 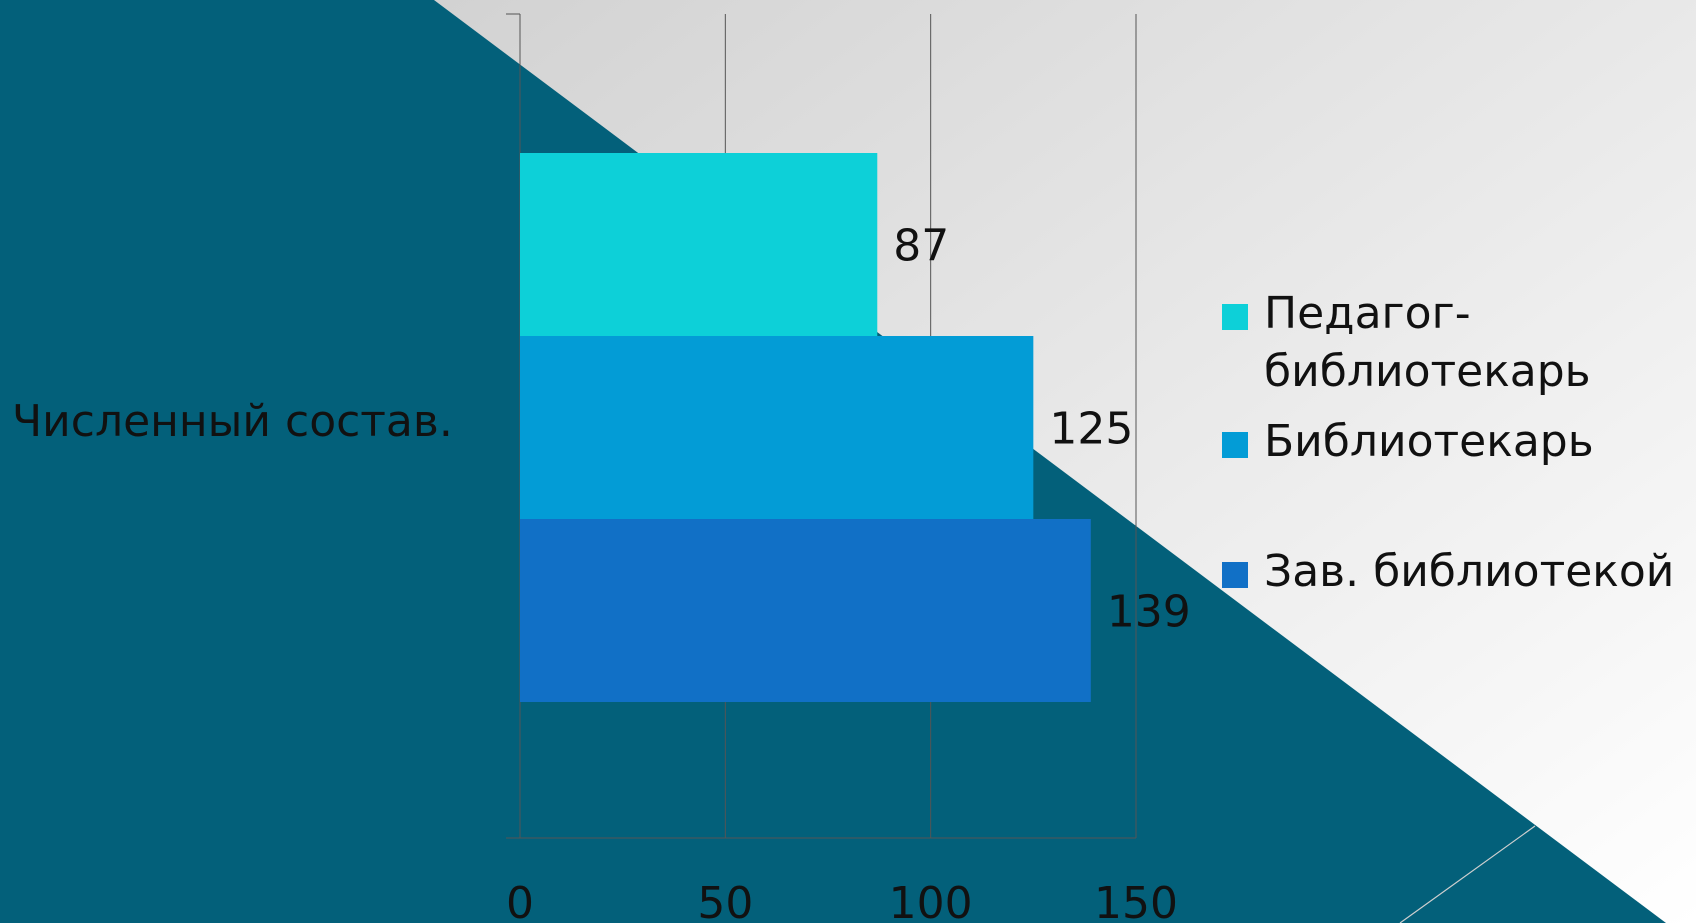 What do you see at coordinates (921, 246) in the screenshot?
I see `data-label-0: 87` at bounding box center [921, 246].